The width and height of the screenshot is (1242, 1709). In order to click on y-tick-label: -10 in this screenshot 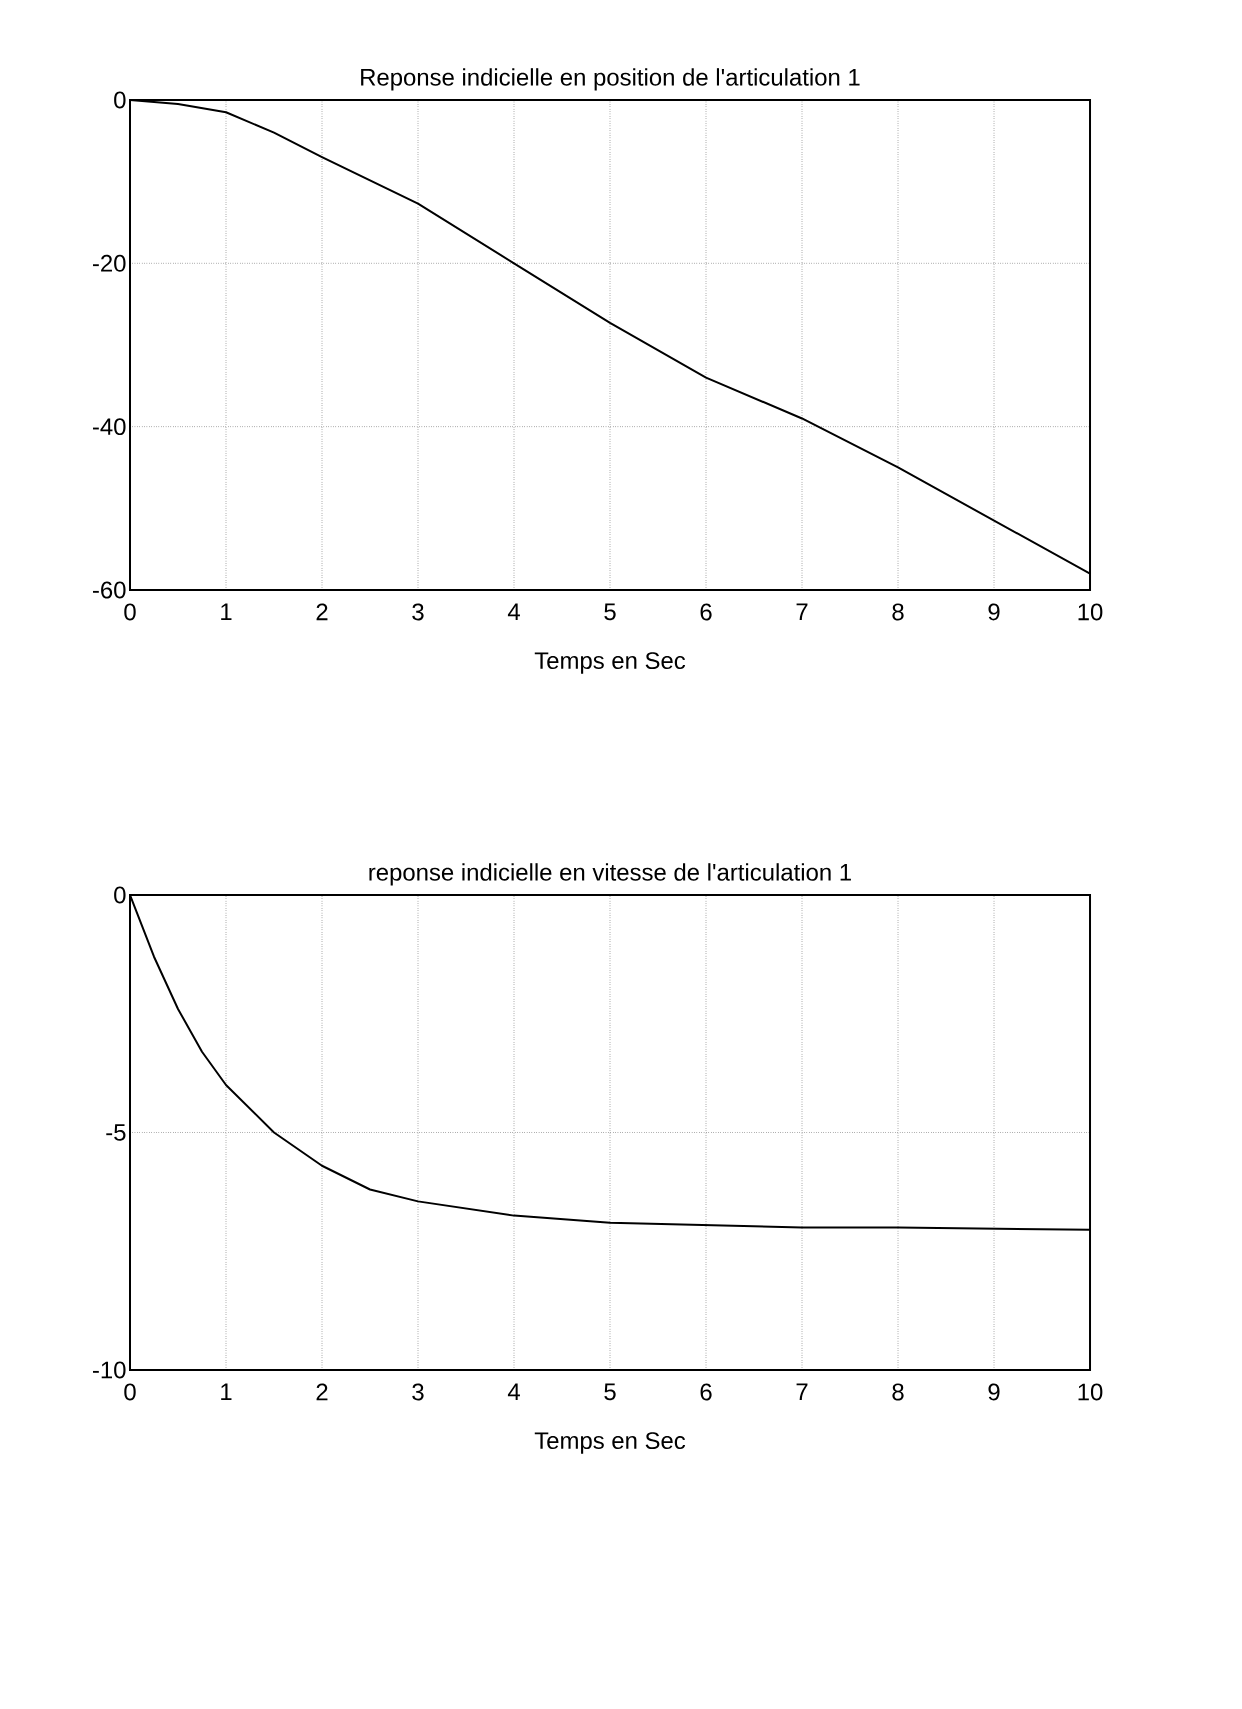, I will do `click(109, 1370)`.